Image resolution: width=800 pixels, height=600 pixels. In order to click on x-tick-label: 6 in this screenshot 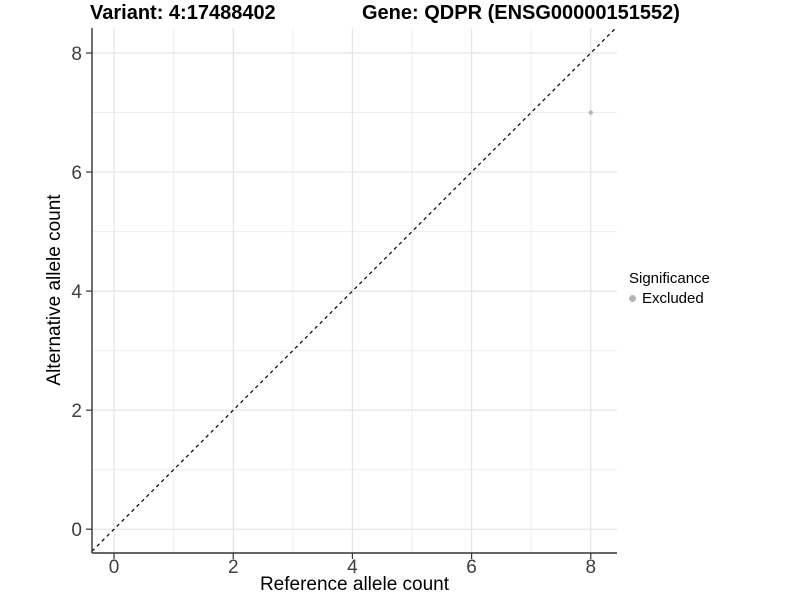, I will do `click(471, 567)`.